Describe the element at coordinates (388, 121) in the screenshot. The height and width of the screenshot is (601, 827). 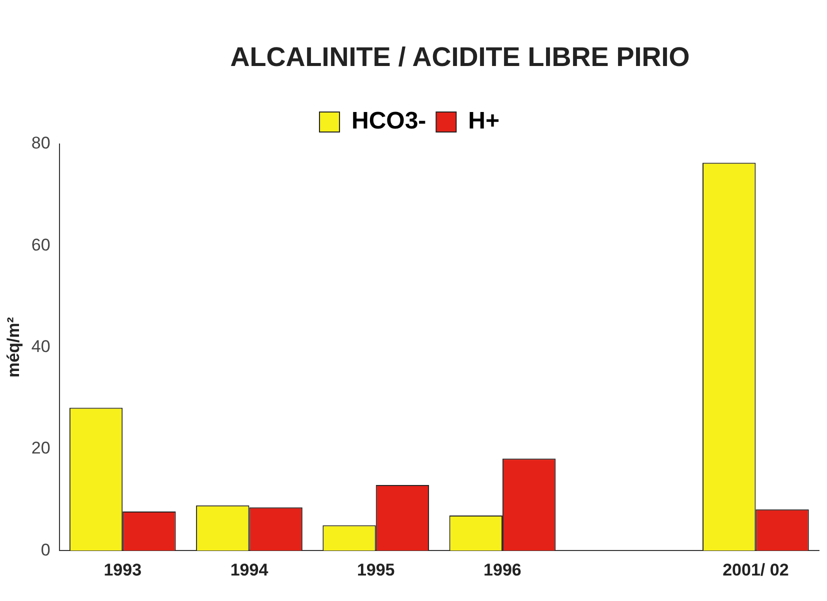
I see `legend-label: HCO3-` at that location.